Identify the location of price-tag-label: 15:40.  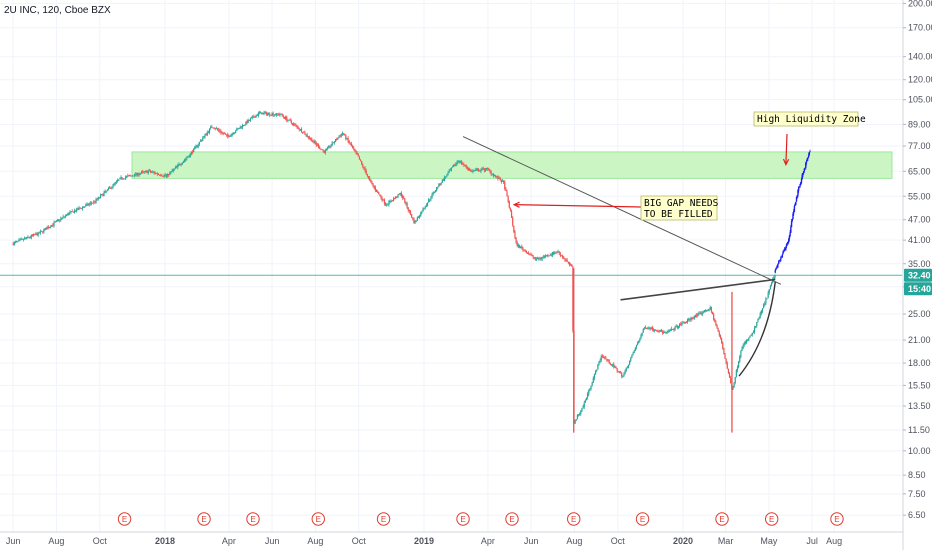
(919, 289).